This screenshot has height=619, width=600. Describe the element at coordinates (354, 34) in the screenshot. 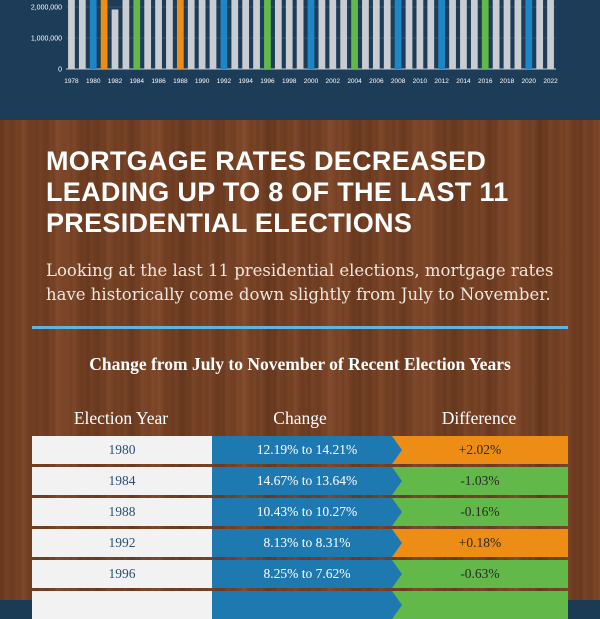

I see `bar-2004` at that location.